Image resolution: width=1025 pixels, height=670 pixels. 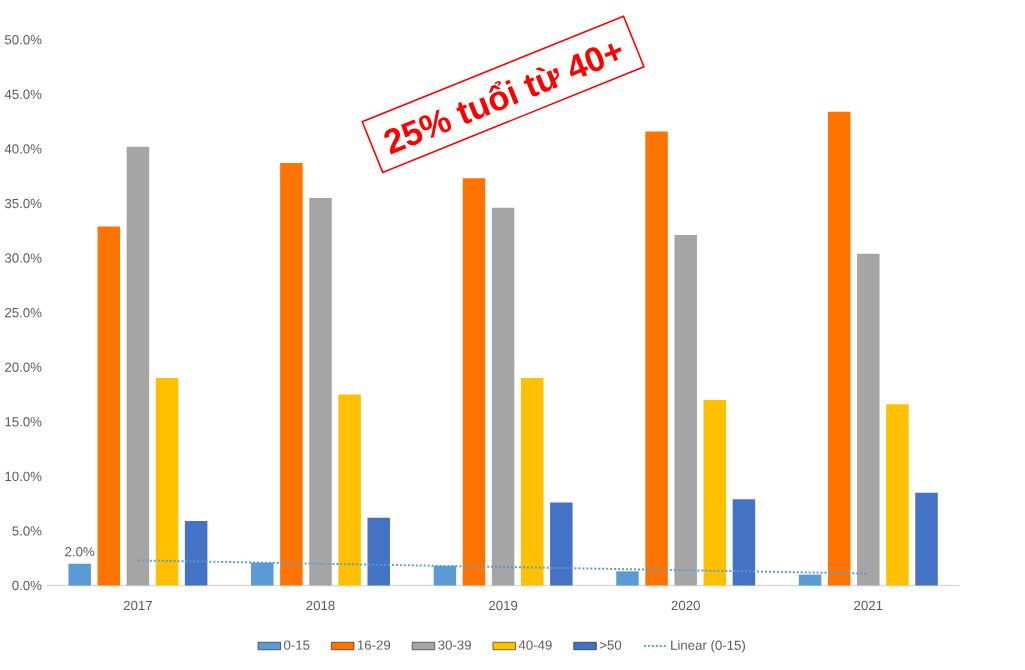 What do you see at coordinates (23, 203) in the screenshot?
I see `y-tick-label: 35.0%` at bounding box center [23, 203].